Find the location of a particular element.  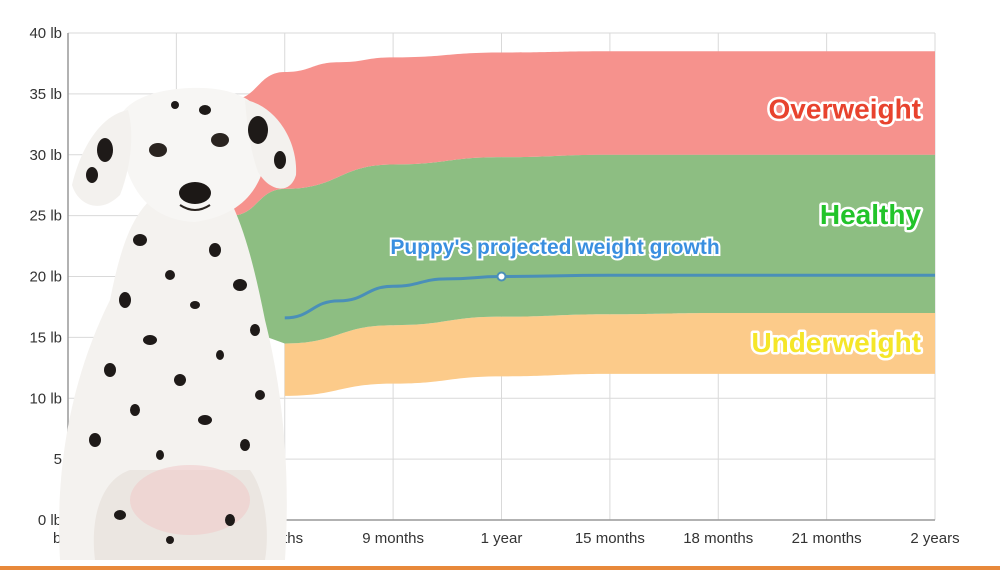

y-tick-label: 0 lb is located at coordinates (50, 520).